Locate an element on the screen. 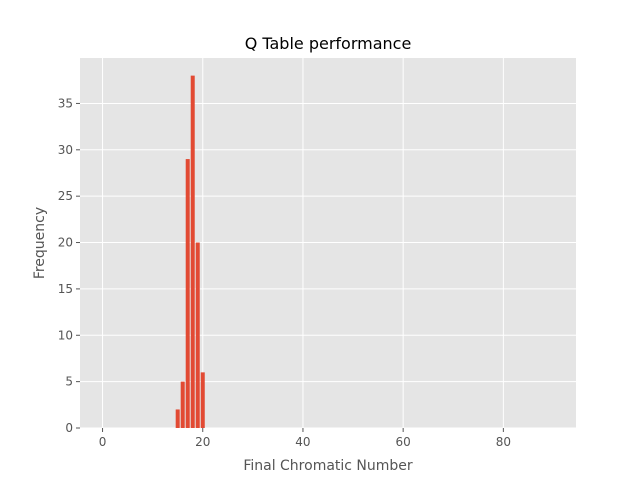 The height and width of the screenshot is (485, 640). y-tick-label: 0 is located at coordinates (69, 428).